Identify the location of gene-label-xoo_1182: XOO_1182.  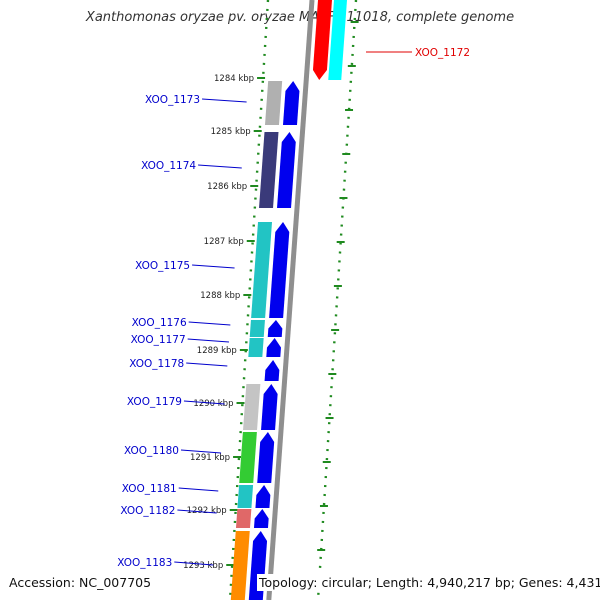
(147, 511).